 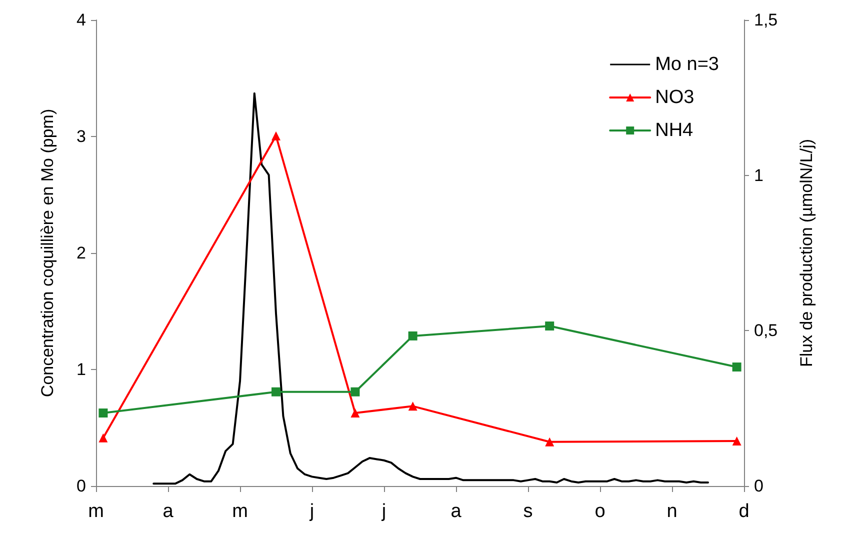 I want to click on y2-tick-label: 1, so click(x=759, y=175).